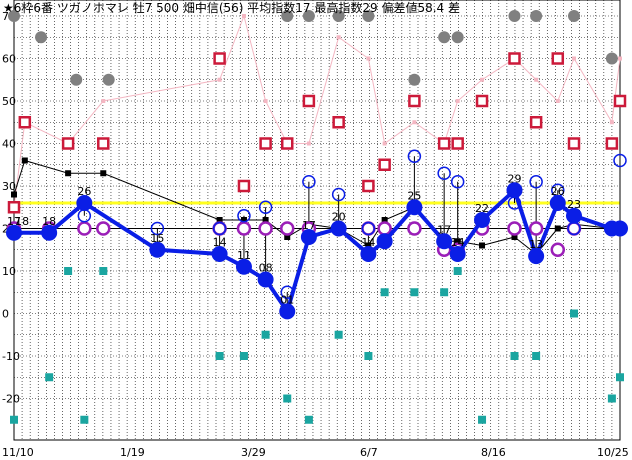 This screenshot has height=460, width=632. What do you see at coordinates (220, 242) in the screenshot?
I see `data-label: 14` at bounding box center [220, 242].